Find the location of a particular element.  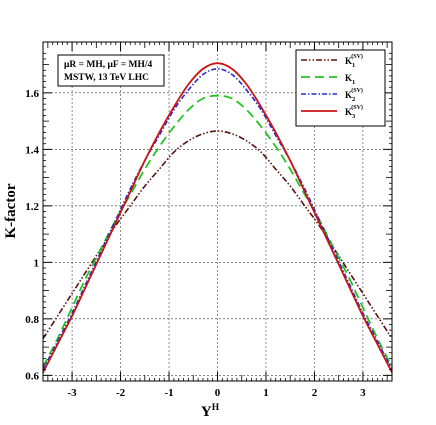

legend-label: K1 is located at coordinates (350, 79).